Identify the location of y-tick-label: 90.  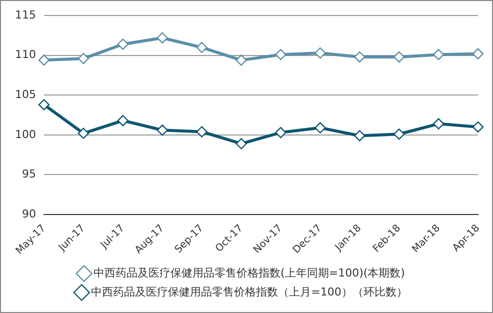
(29, 213).